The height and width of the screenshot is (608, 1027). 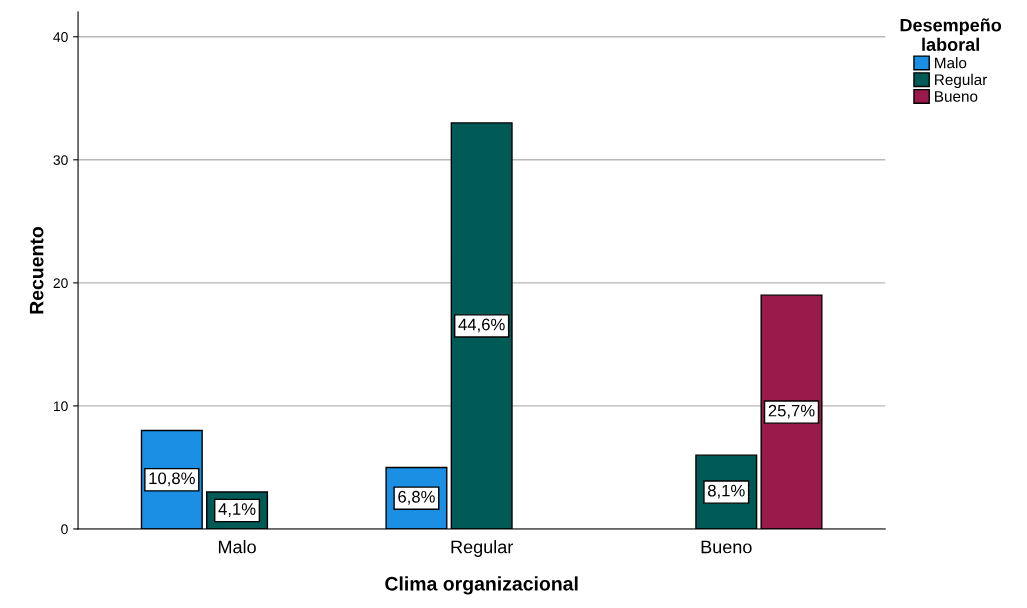 What do you see at coordinates (961, 81) in the screenshot?
I see `legend-label: Regular` at bounding box center [961, 81].